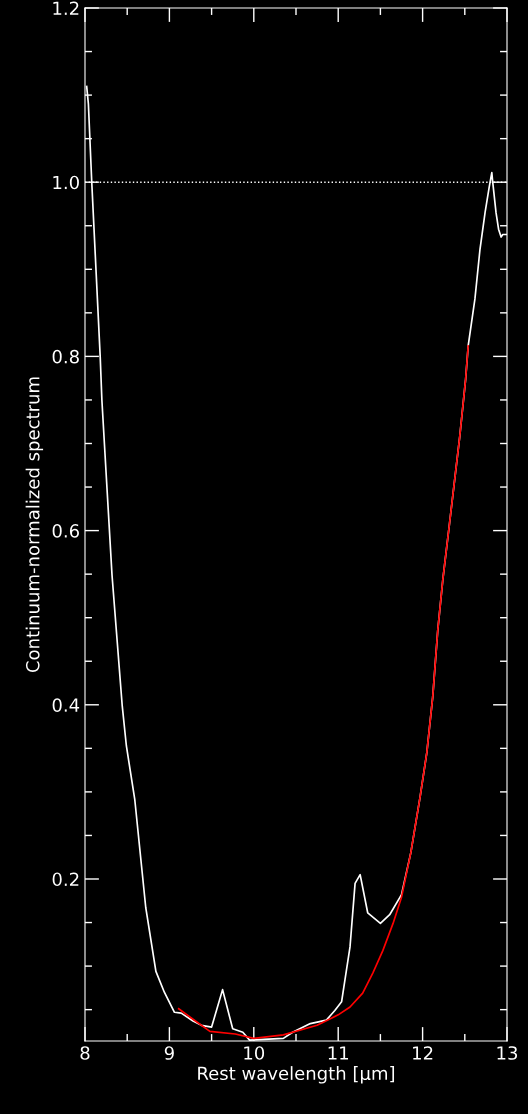 The height and width of the screenshot is (1114, 528). I want to click on y-tick-label: 0.8, so click(65, 356).